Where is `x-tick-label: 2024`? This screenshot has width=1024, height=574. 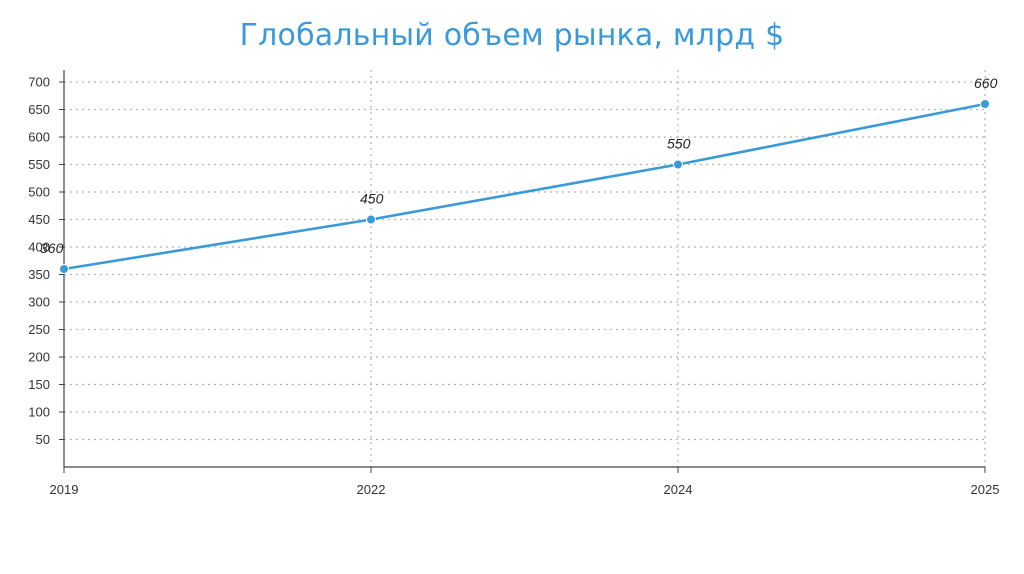 x-tick-label: 2024 is located at coordinates (678, 489).